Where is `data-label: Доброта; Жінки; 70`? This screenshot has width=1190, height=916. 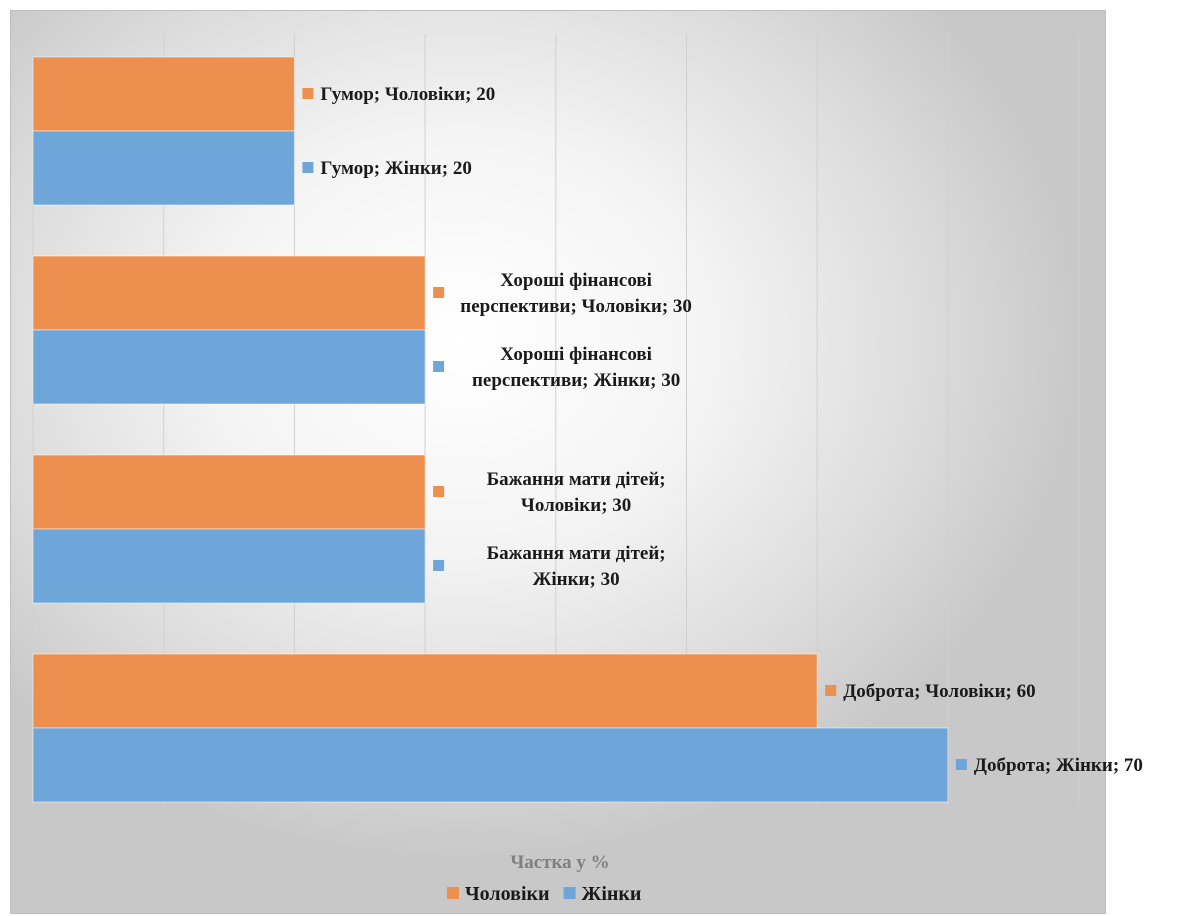
data-label: Доброта; Жінки; 70 is located at coordinates (1049, 765).